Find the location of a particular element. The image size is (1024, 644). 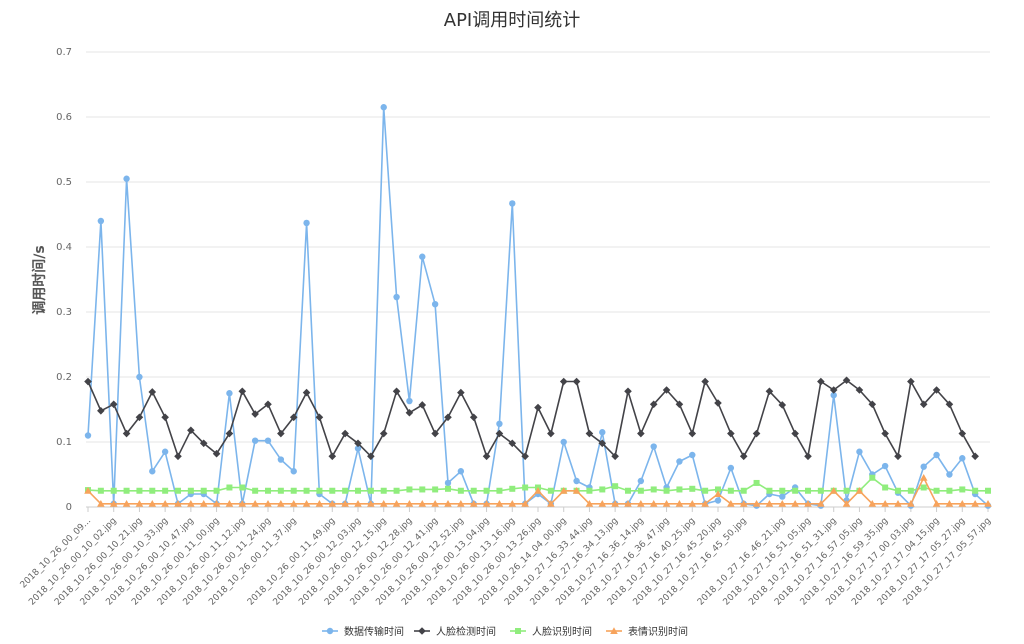

legend-item: 数据传输时间 is located at coordinates (363, 631).